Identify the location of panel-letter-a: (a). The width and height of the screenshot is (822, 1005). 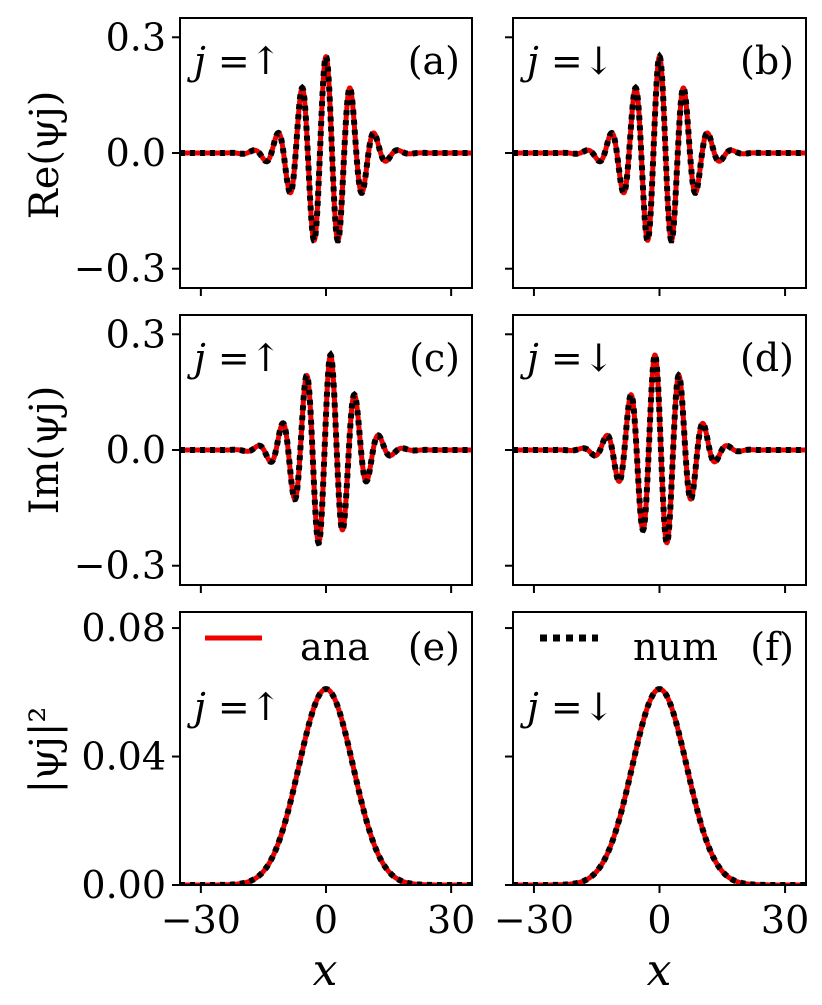
(434, 61).